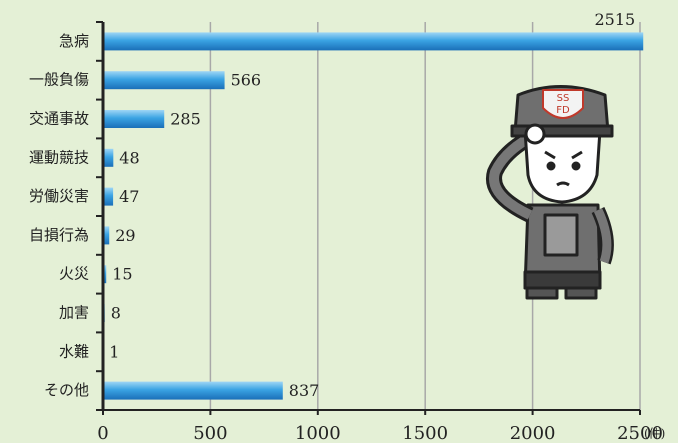 This screenshot has height=443, width=678. What do you see at coordinates (129, 196) in the screenshot?
I see `value-label: 47` at bounding box center [129, 196].